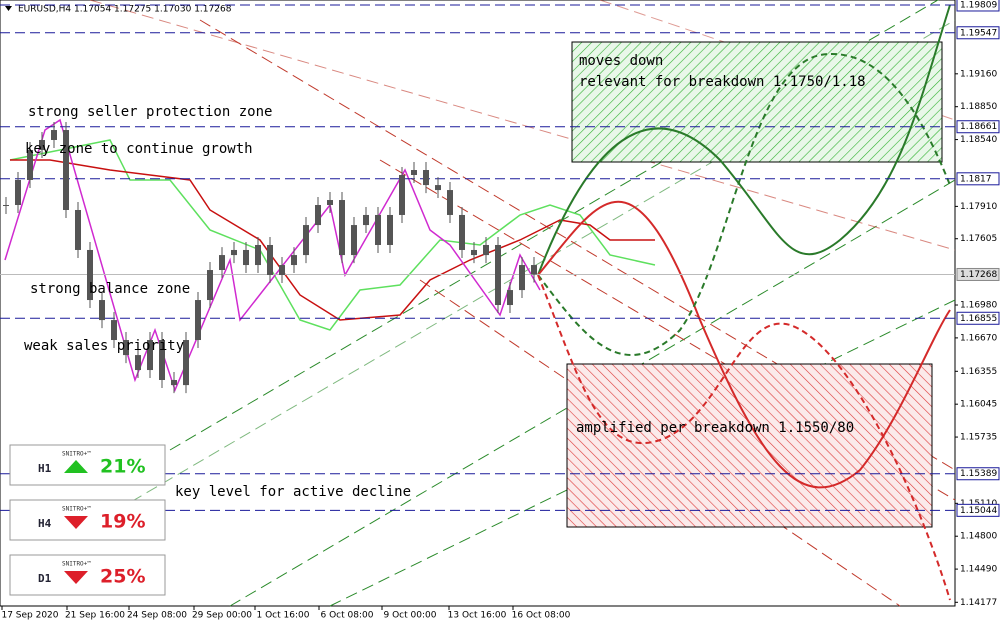 The width and height of the screenshot is (1000, 626). What do you see at coordinates (722, 82) in the screenshot?
I see `box-note: relevant for breakdown 1.1750/1.18` at bounding box center [722, 82].